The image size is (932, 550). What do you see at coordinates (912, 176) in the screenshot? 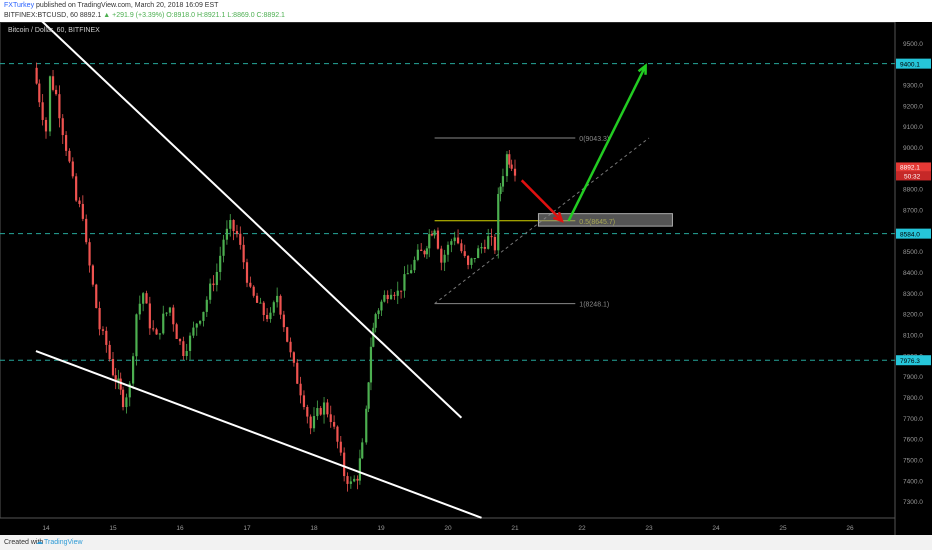
I see `countdown-label: 50:32` at bounding box center [912, 176].